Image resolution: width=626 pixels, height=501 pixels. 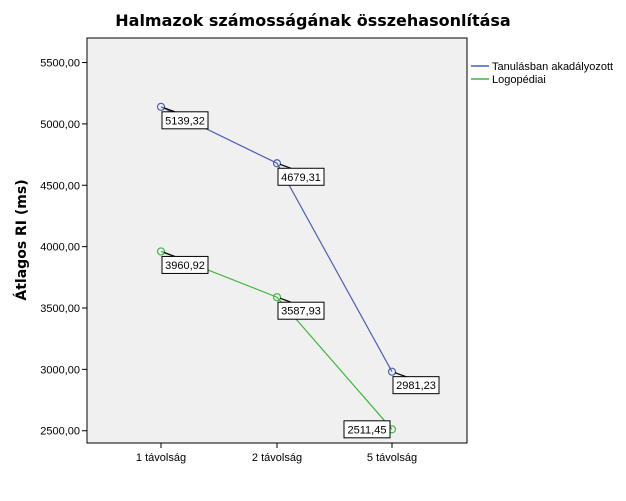 I want to click on y-tick-label: 4500,00, so click(x=60, y=186).